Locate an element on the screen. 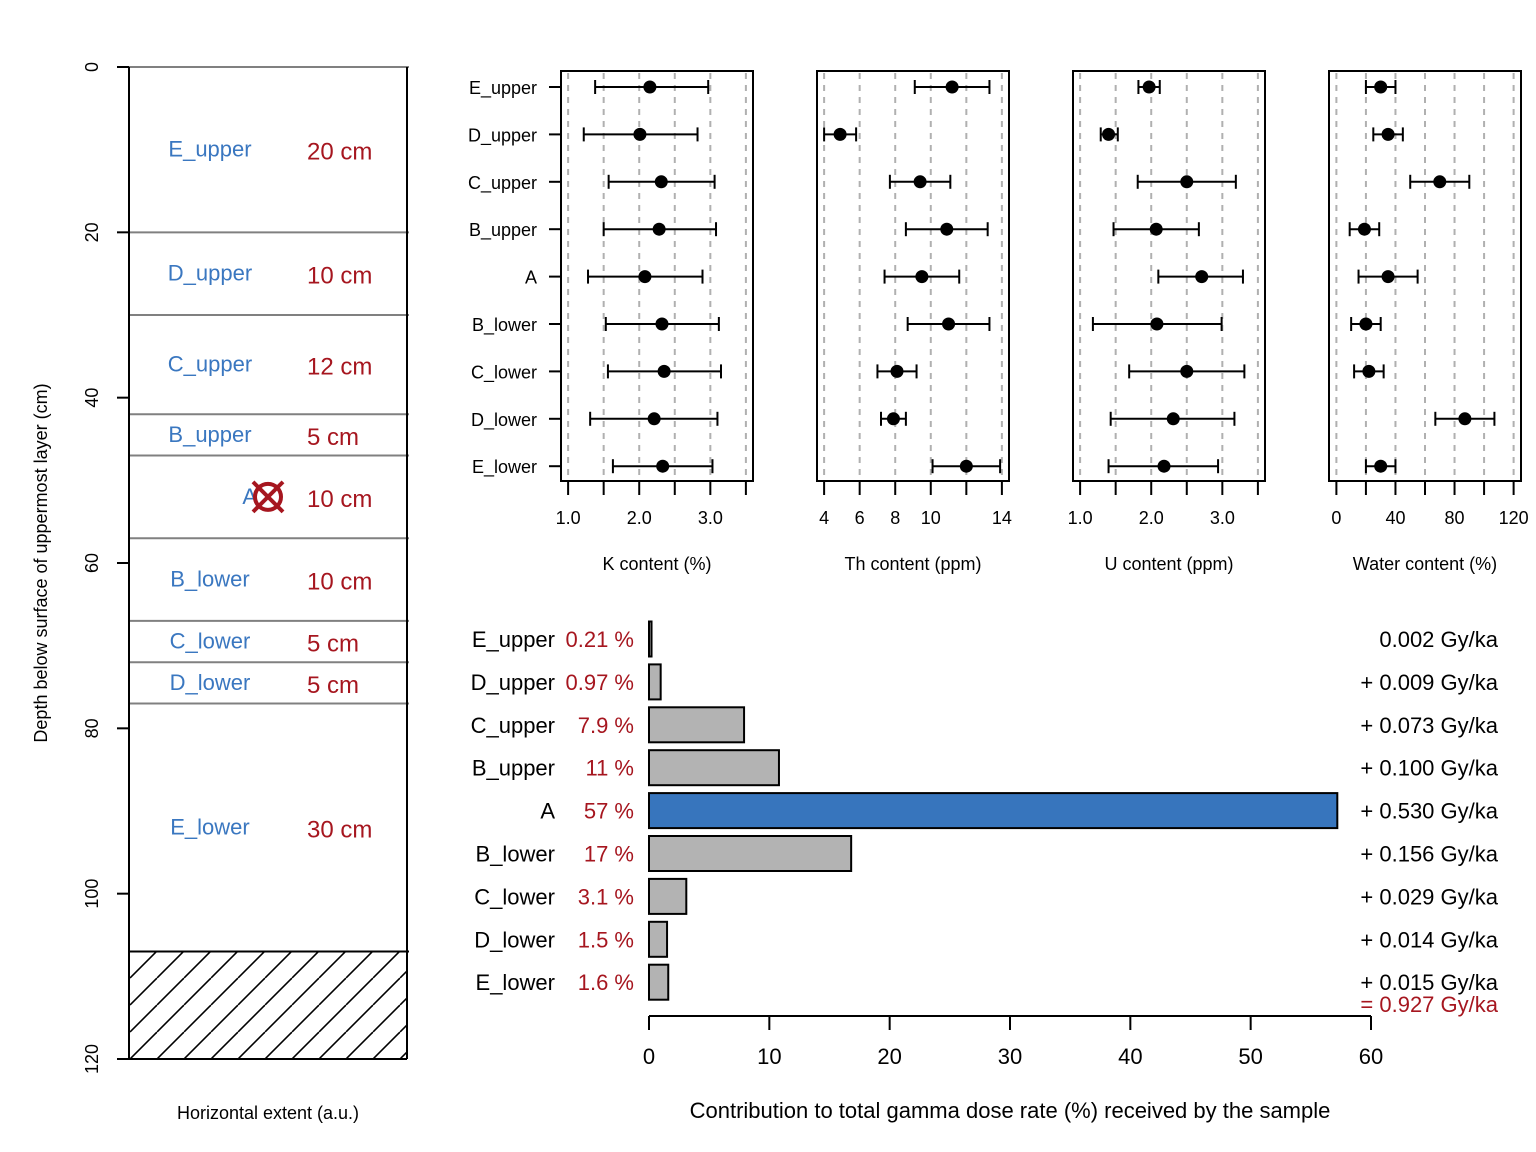 This screenshot has width=1536, height=1152. y-tick-label: 120 is located at coordinates (92, 1059).